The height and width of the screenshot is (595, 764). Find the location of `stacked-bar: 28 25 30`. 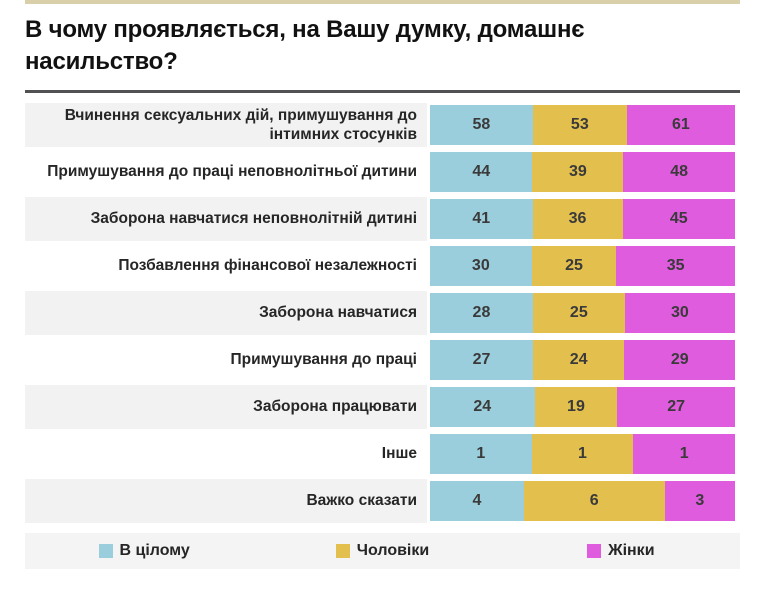

stacked-bar: 28 25 30 is located at coordinates (582, 313).